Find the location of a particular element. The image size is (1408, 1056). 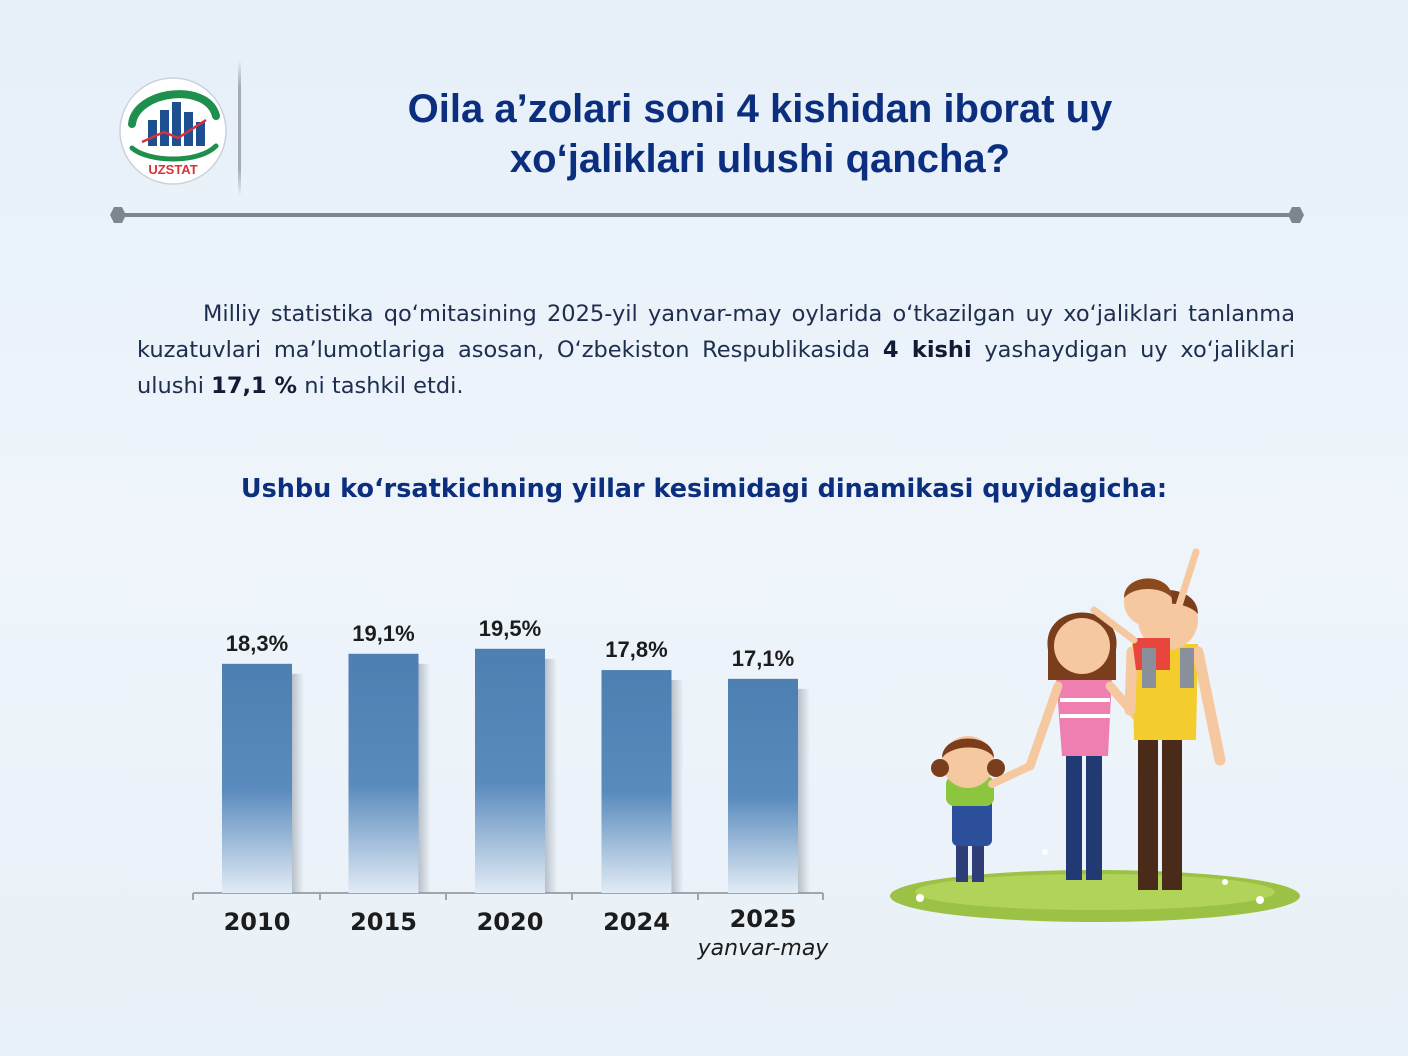

bar-value-label-2024: 17,8% is located at coordinates (636, 649).